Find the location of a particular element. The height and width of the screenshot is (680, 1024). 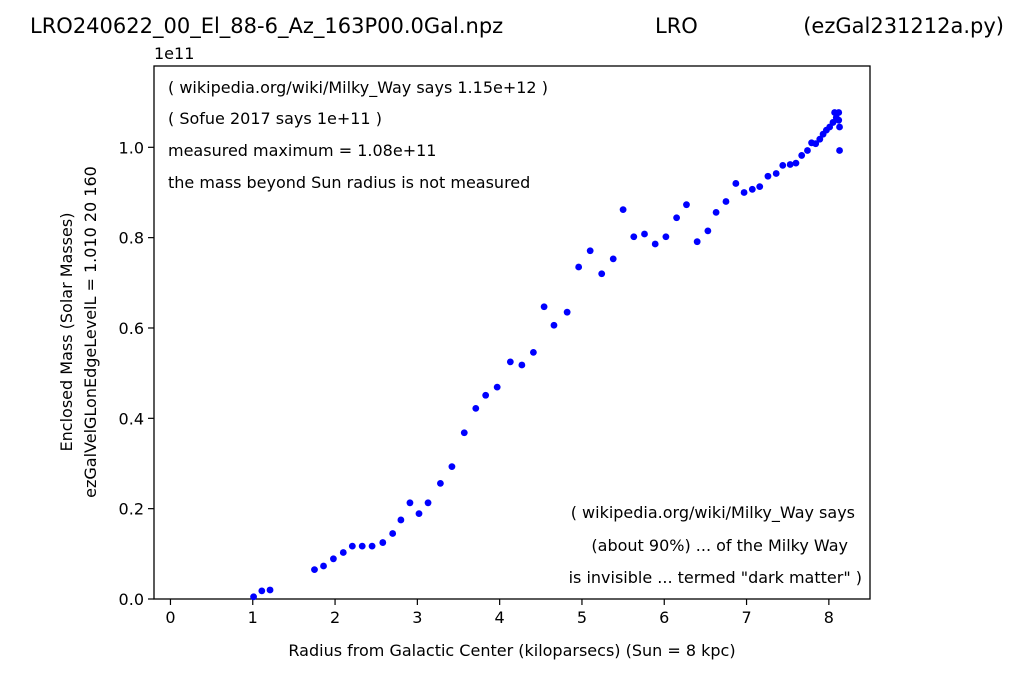

y-tick-label: 0.0 is located at coordinates (131, 599).